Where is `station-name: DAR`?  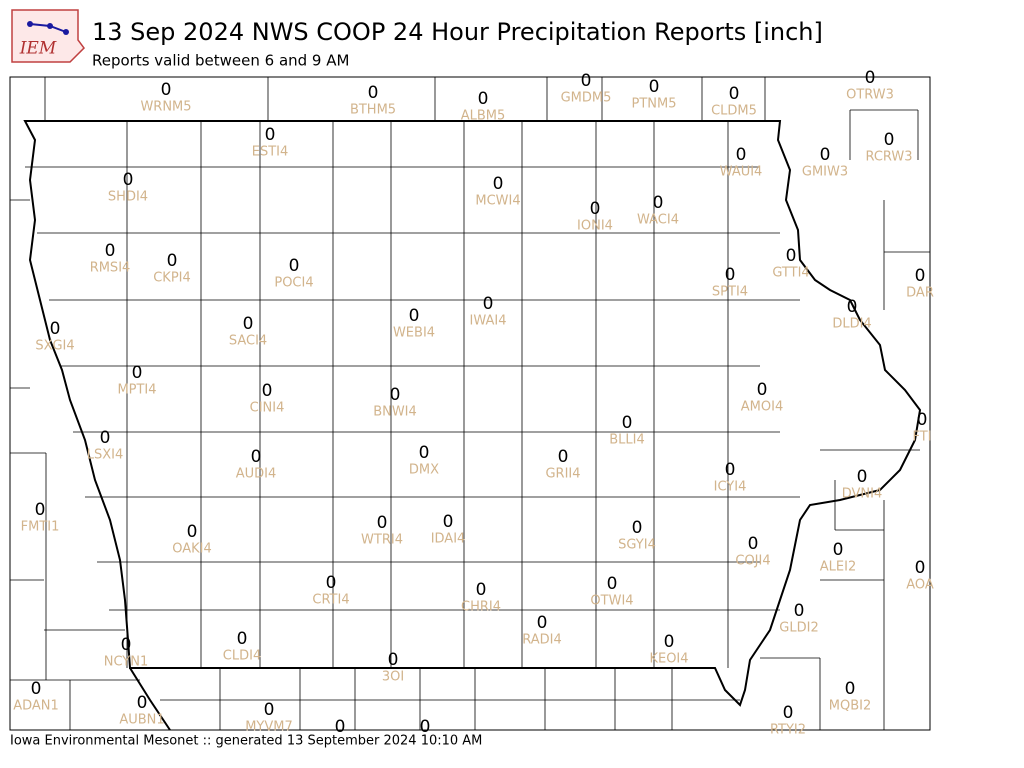
station-name: DAR is located at coordinates (920, 293).